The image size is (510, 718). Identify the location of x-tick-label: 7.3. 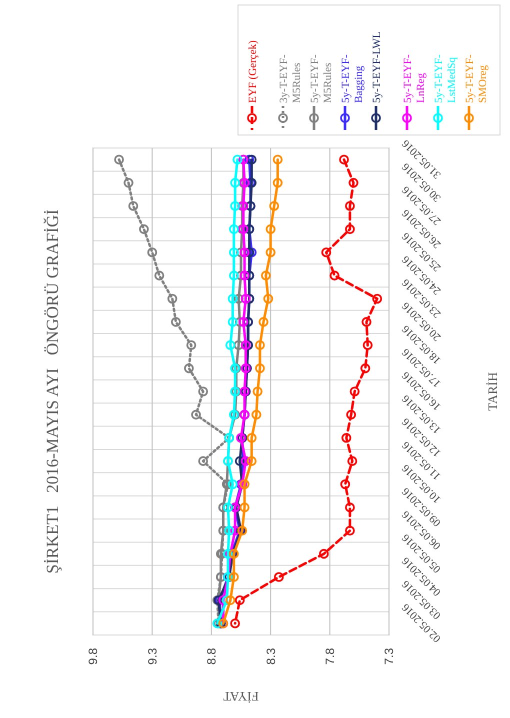
(389, 656).